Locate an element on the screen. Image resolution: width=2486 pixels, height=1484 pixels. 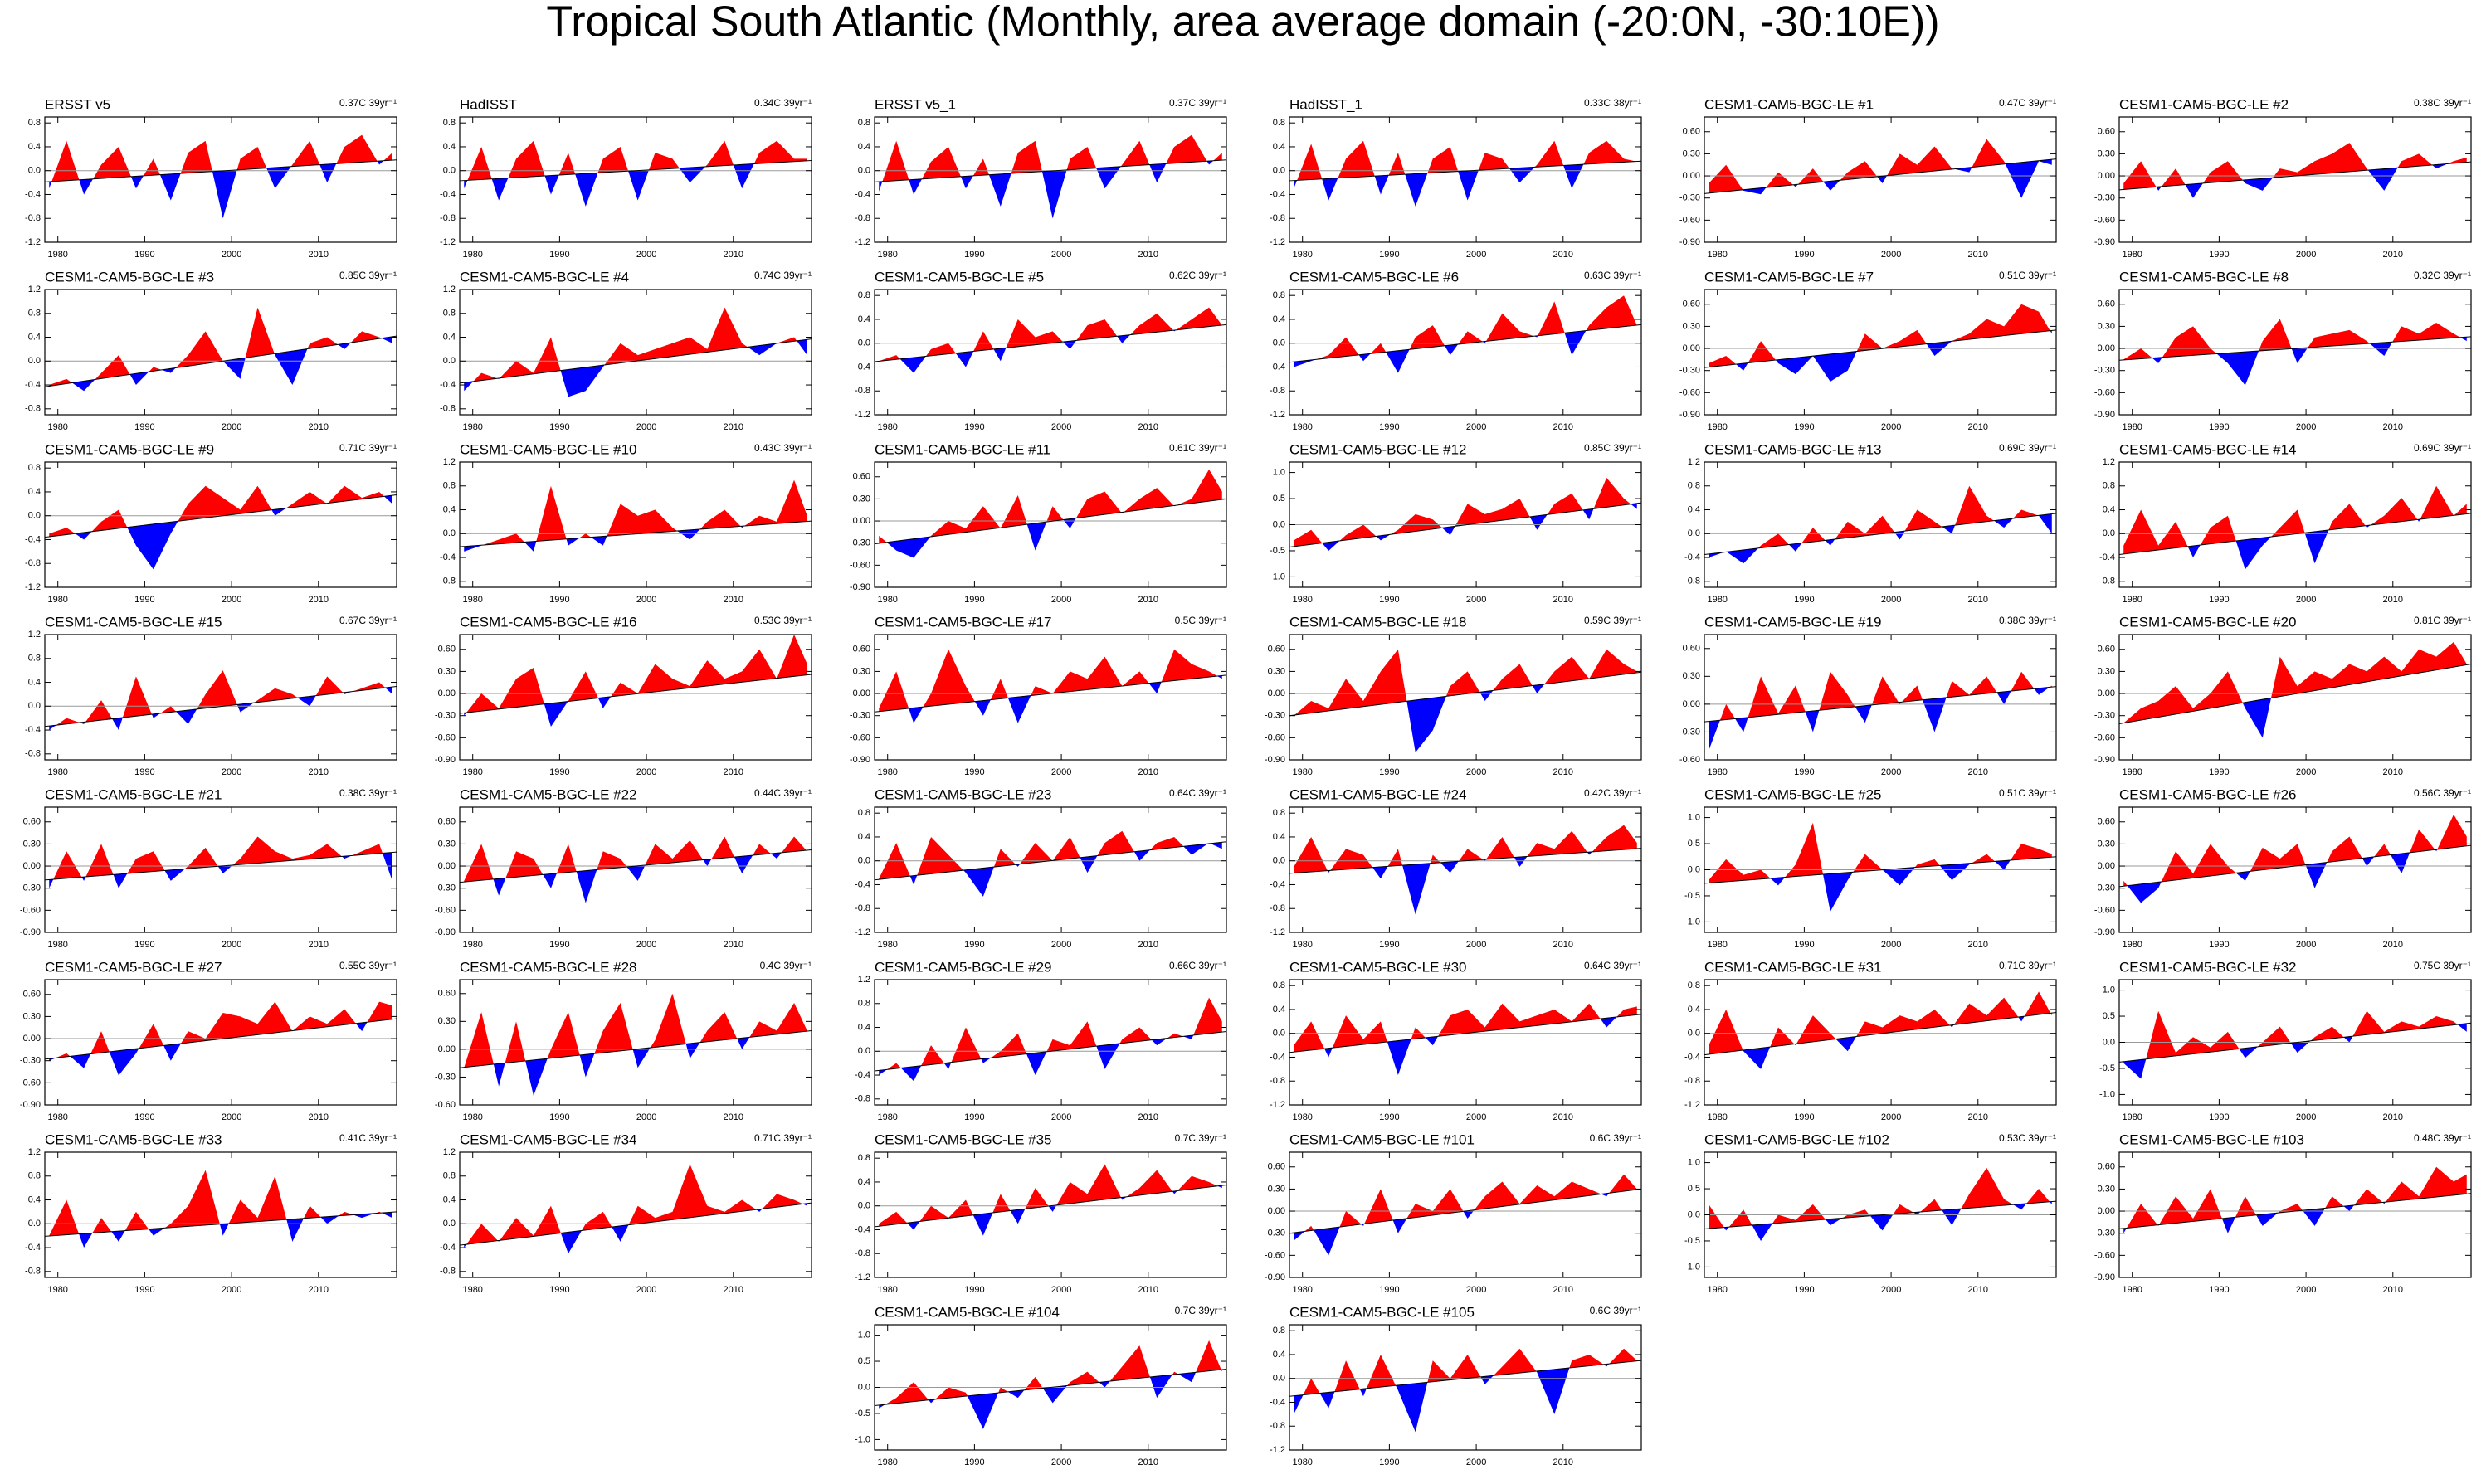
trend-annotation: 0.59C 39yr⁻¹ is located at coordinates (1612, 620).